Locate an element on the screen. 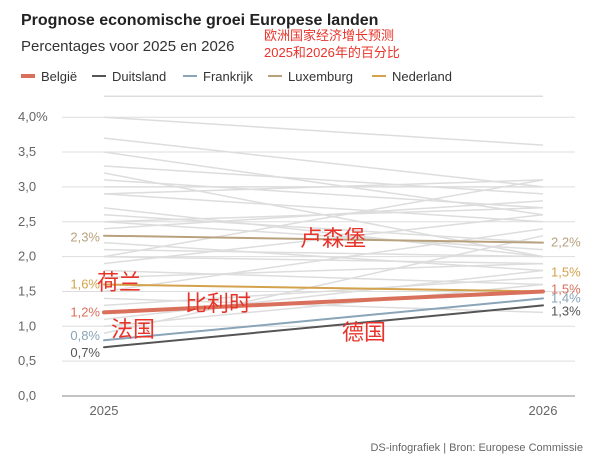  y-tick-label-2: 1,0 is located at coordinates (27, 325).